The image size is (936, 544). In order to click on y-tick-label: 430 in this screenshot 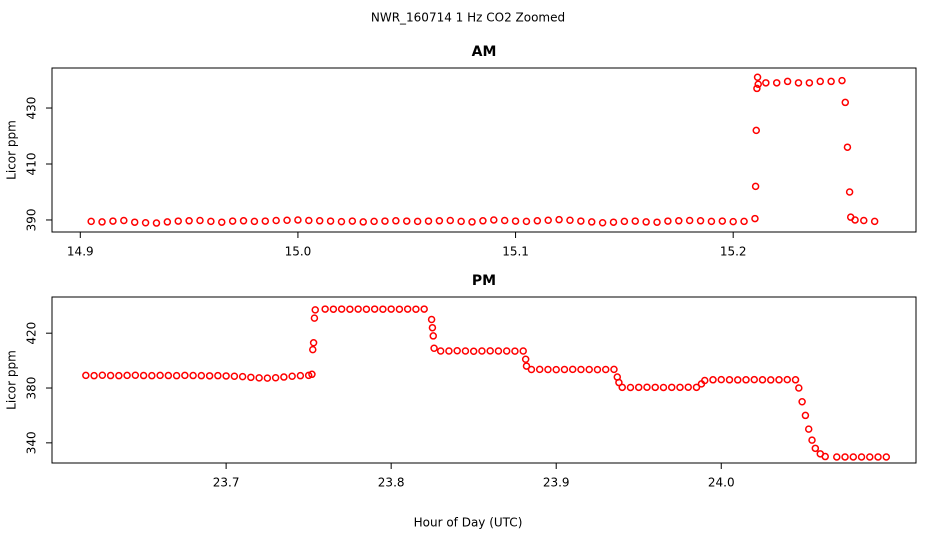, I will do `click(32, 108)`.